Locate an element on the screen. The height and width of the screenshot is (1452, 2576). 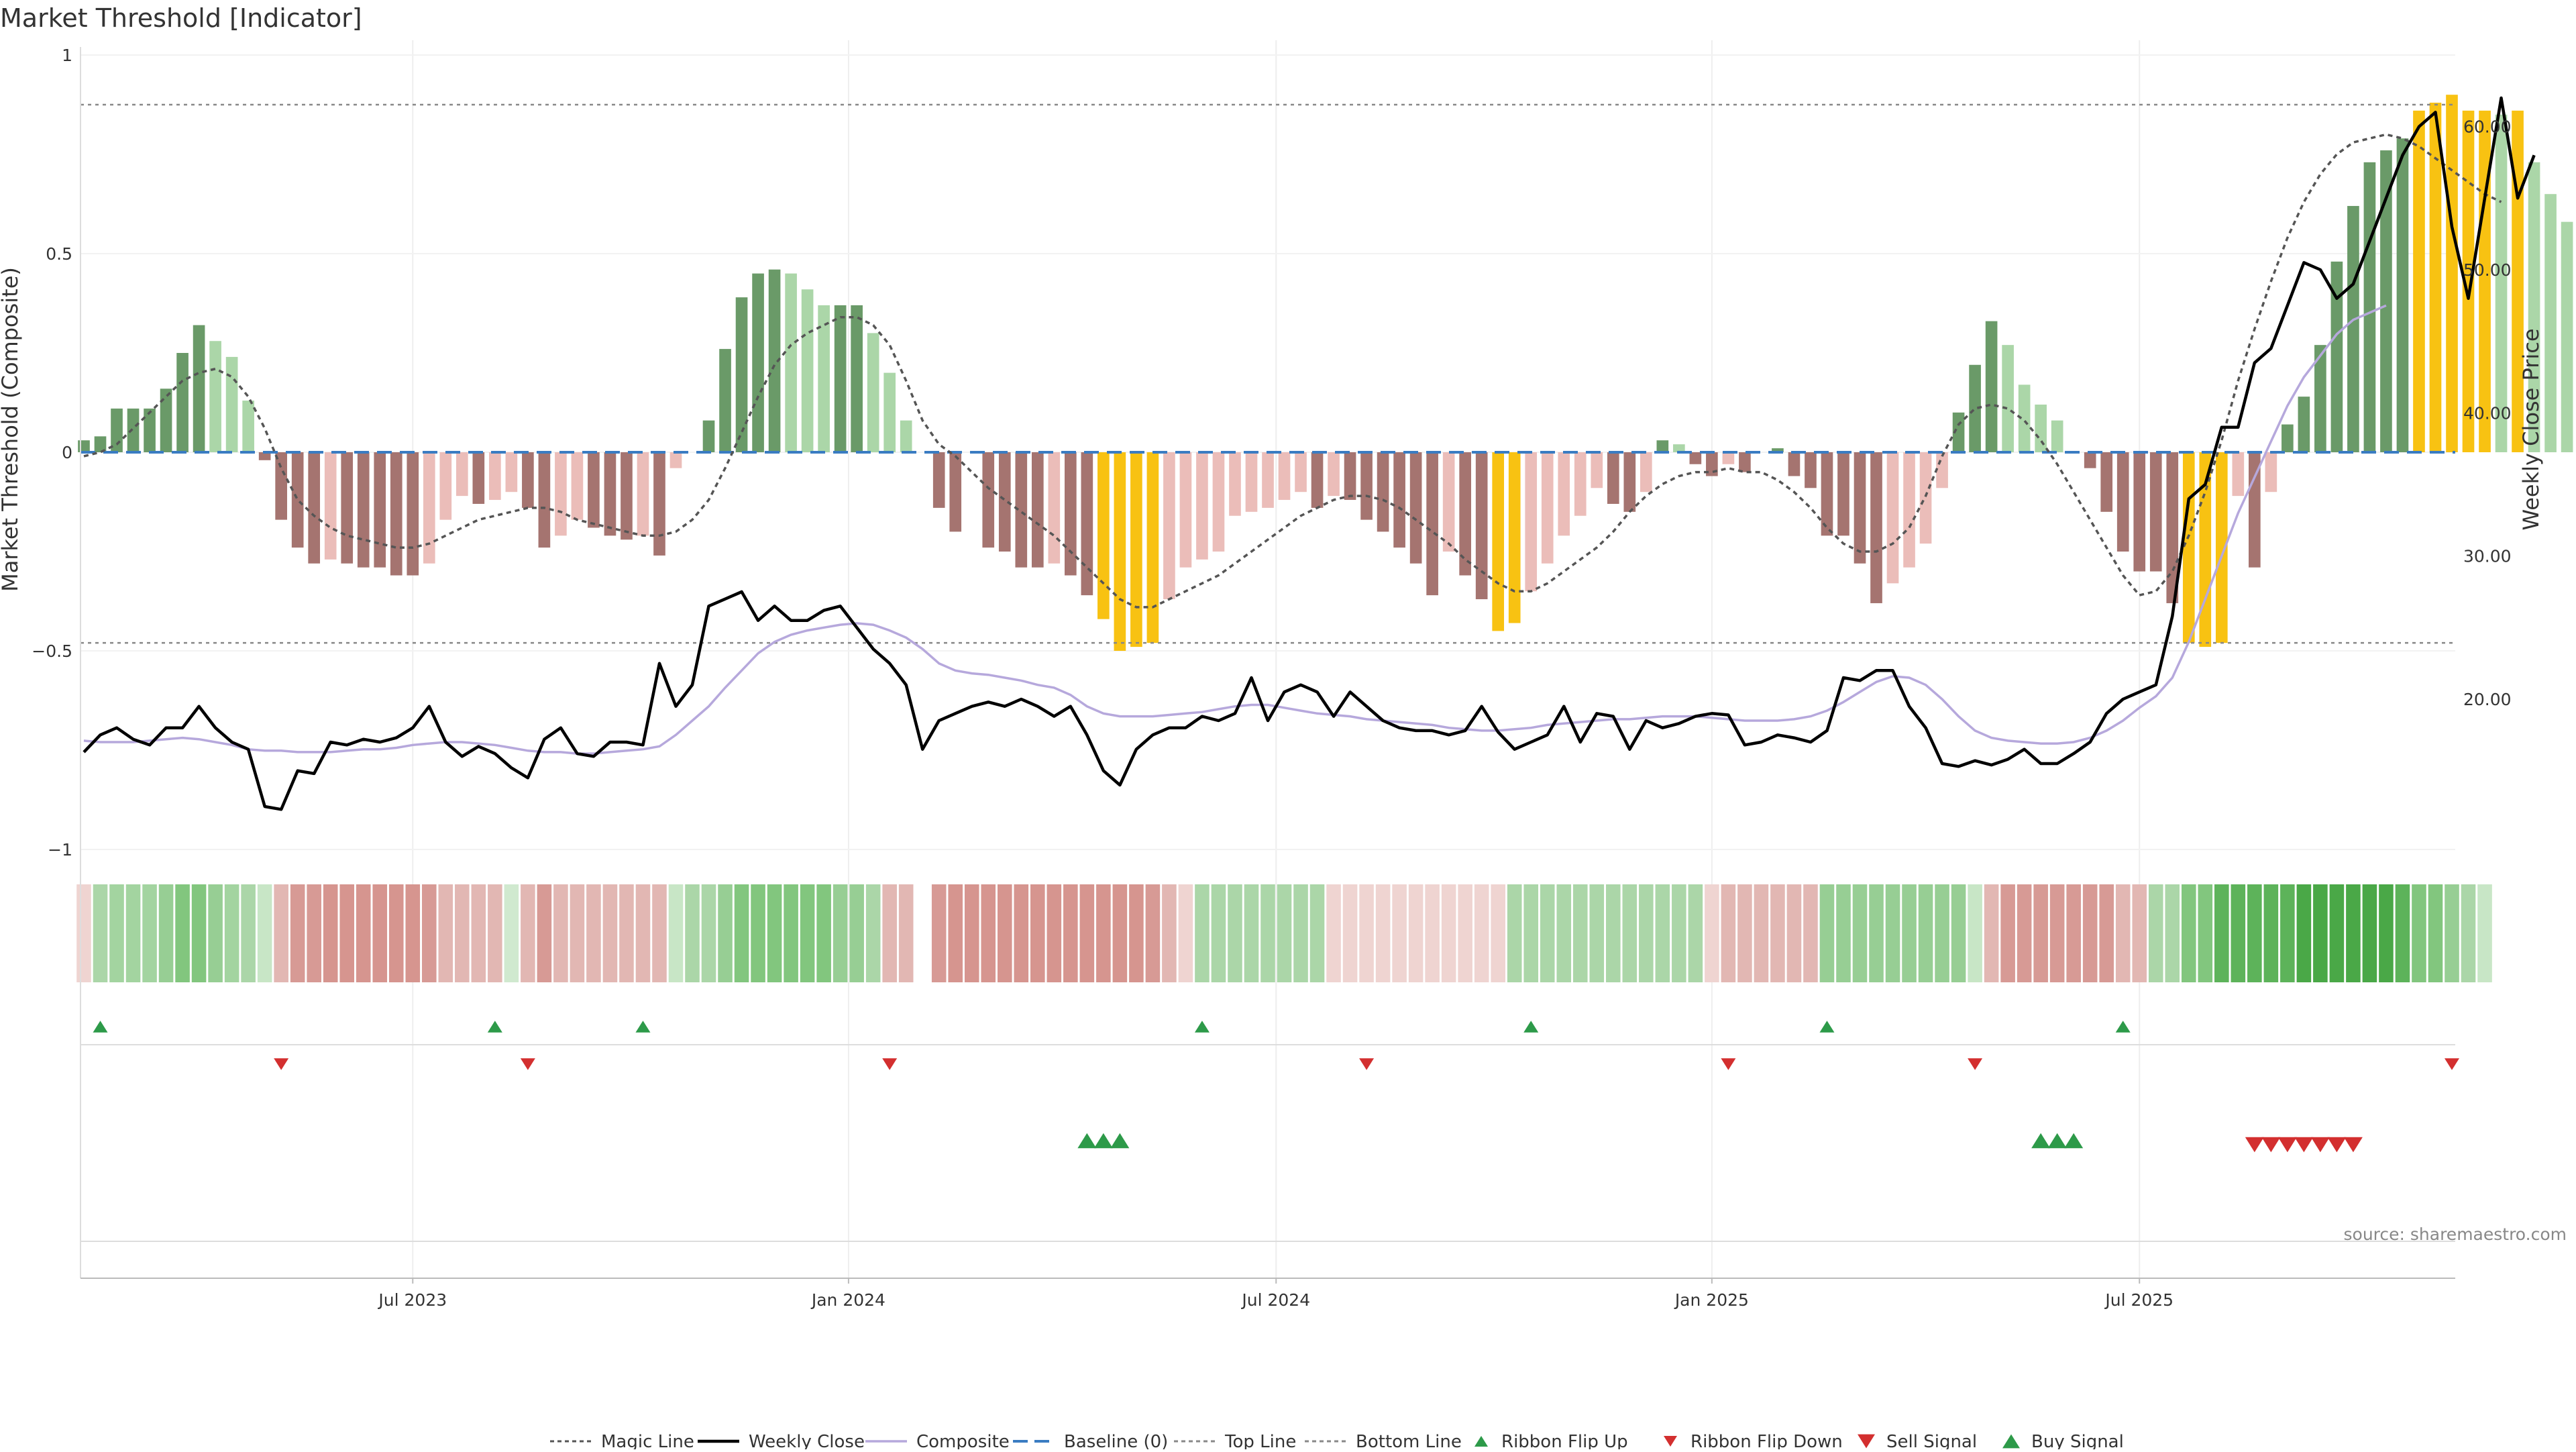
y-axis-right-label: Weekly Close Price is located at coordinates (2531, 429).